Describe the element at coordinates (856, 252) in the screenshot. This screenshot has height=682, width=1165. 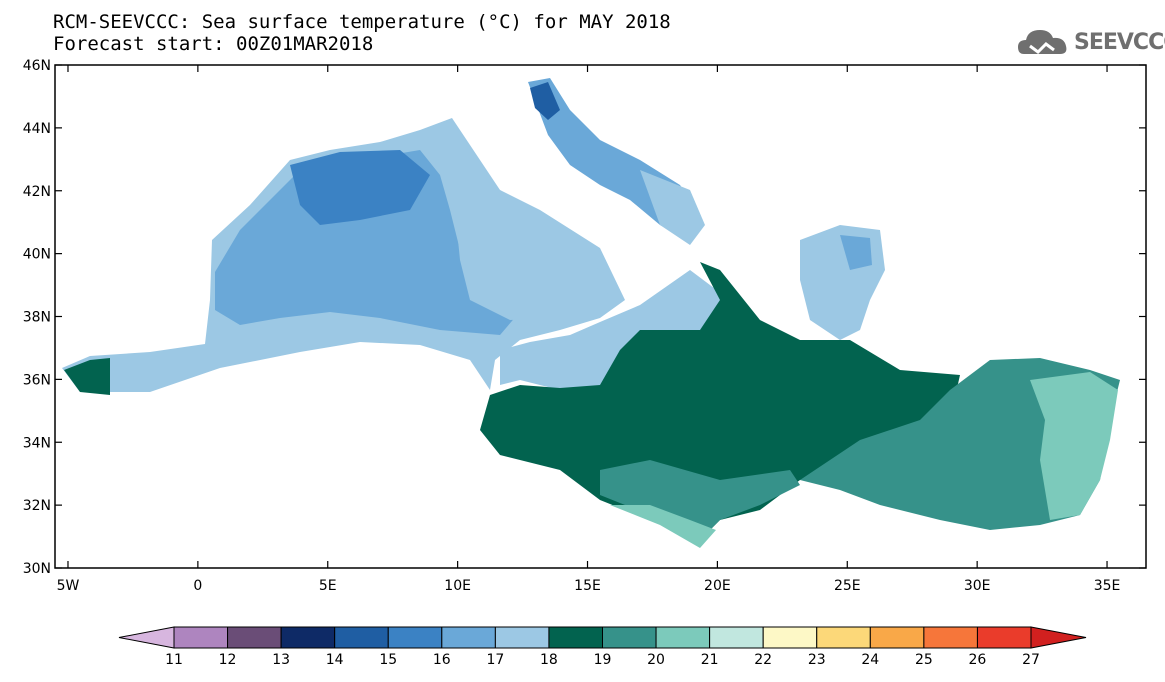
I see `aegean-north-cold` at that location.